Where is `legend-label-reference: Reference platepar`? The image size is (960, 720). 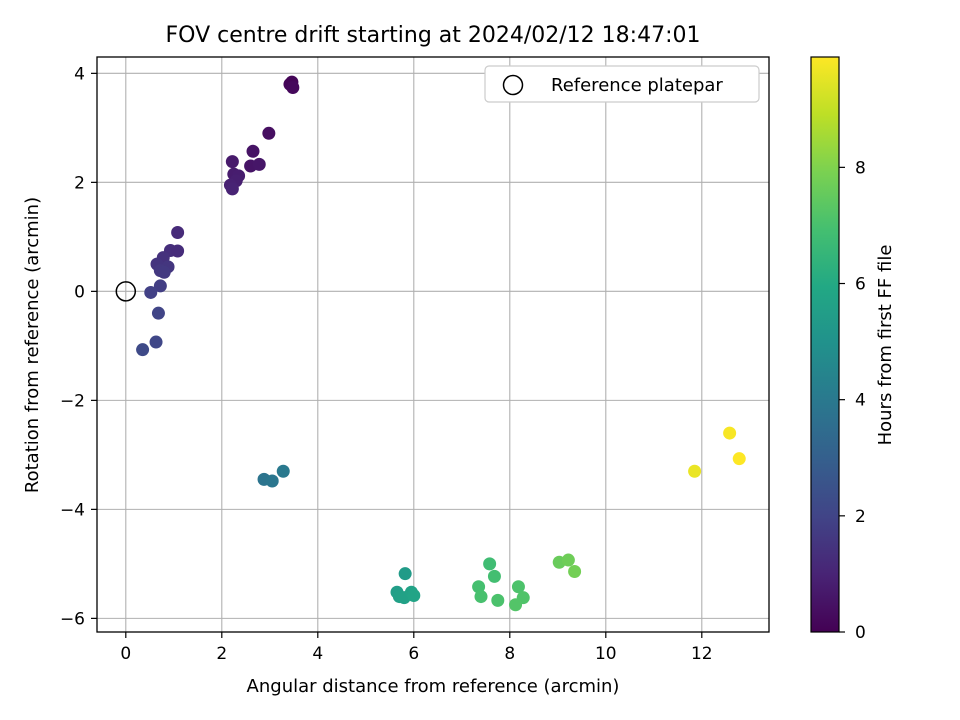 legend-label-reference: Reference platepar is located at coordinates (637, 85).